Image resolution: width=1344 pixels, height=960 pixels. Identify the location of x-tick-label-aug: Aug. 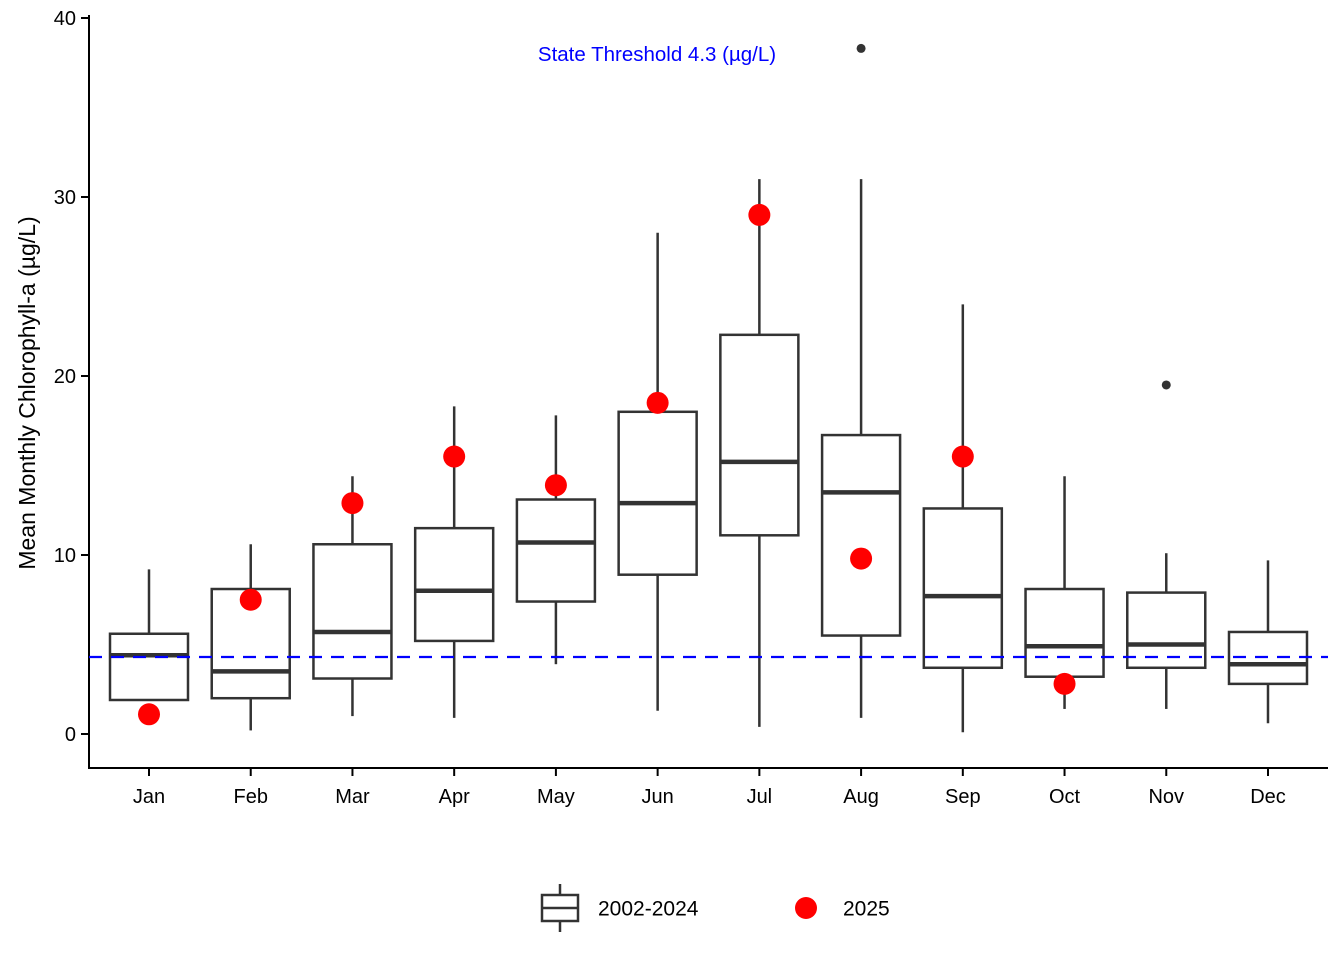
(861, 797).